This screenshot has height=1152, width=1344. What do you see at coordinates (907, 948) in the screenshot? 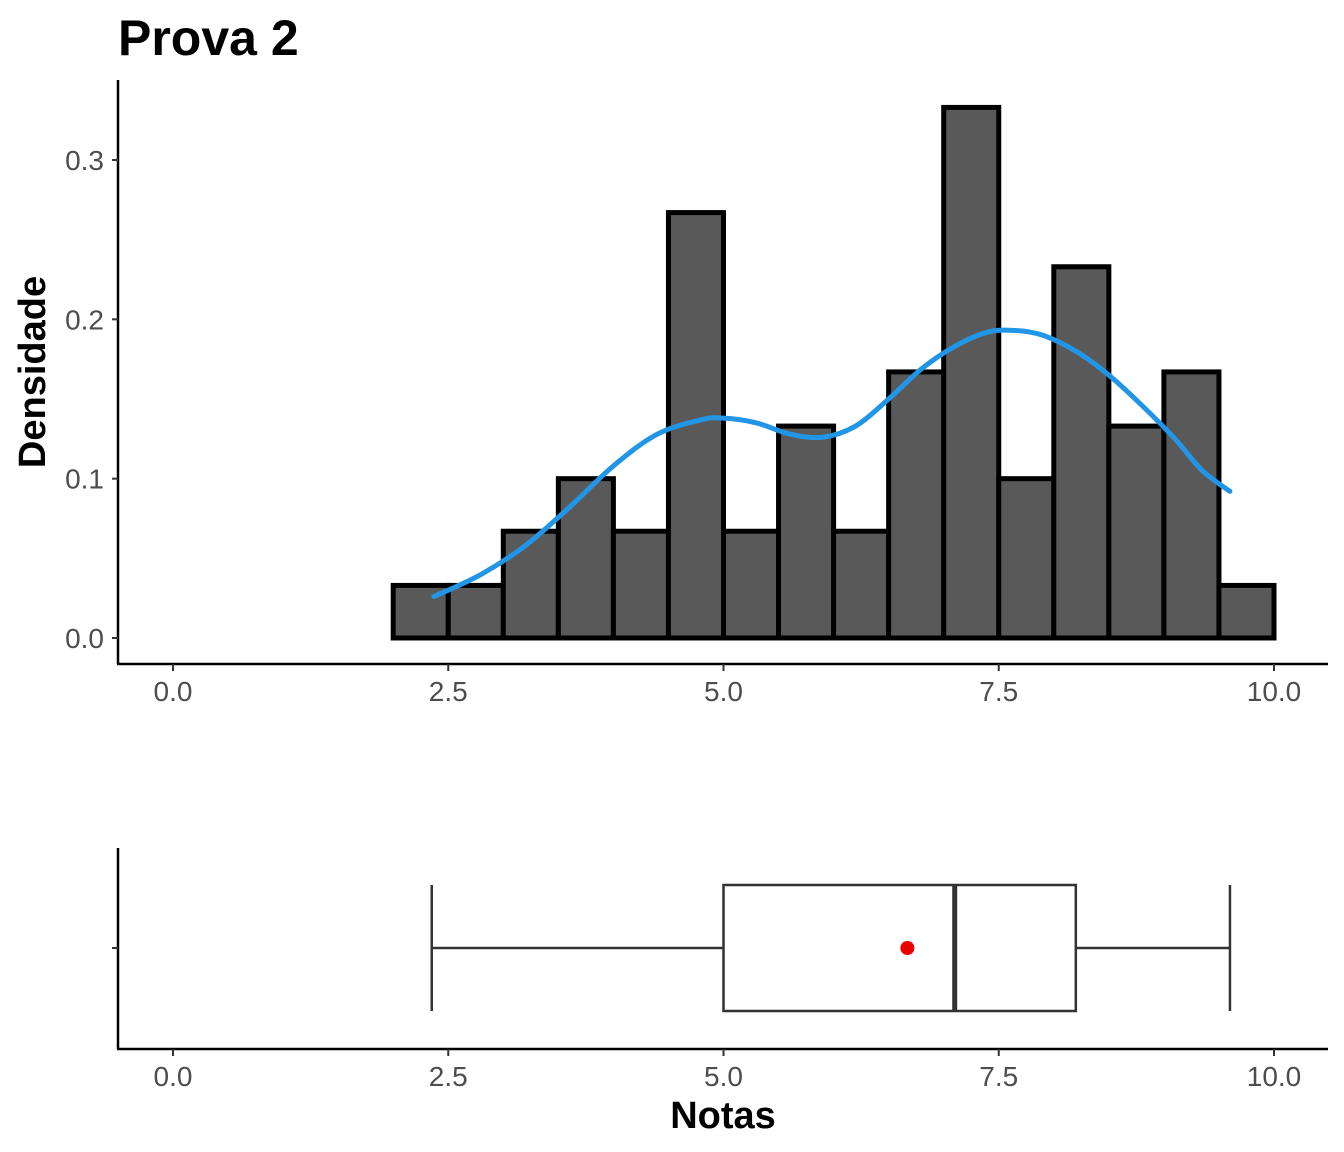
I see `mean-point` at bounding box center [907, 948].